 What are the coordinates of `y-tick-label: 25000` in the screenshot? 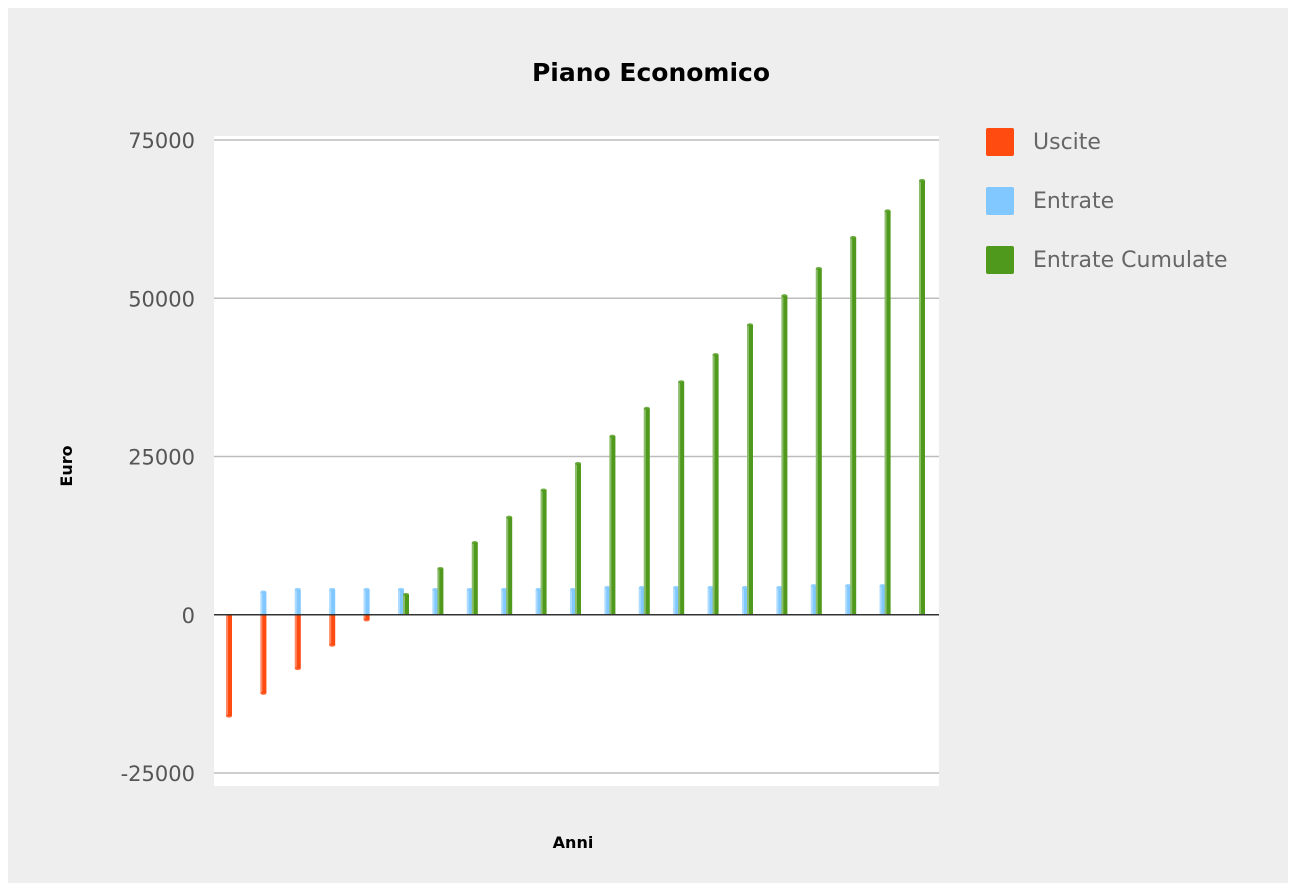 It's located at (161, 458).